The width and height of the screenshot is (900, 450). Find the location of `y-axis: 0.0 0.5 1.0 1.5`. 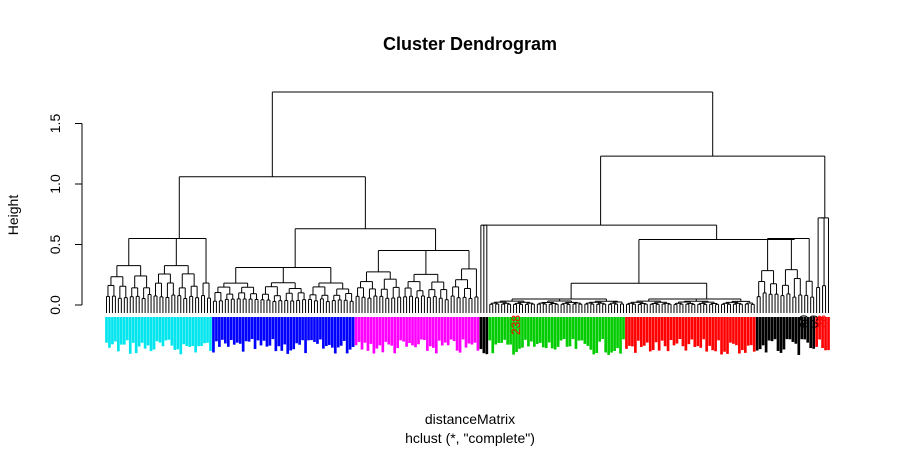

y-axis: 0.0 0.5 1.0 1.5 is located at coordinates (65, 214).